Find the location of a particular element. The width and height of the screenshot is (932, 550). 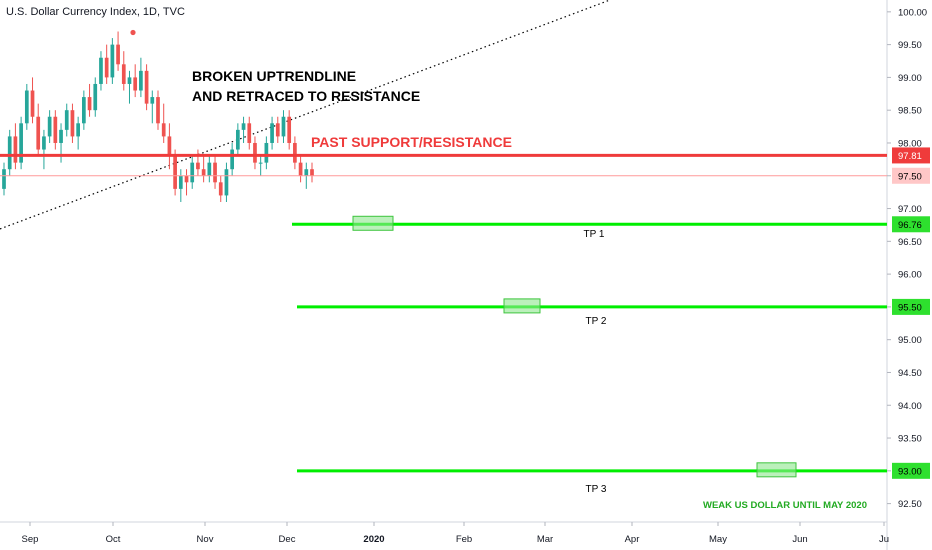

x-tick-label: Feb is located at coordinates (464, 539).